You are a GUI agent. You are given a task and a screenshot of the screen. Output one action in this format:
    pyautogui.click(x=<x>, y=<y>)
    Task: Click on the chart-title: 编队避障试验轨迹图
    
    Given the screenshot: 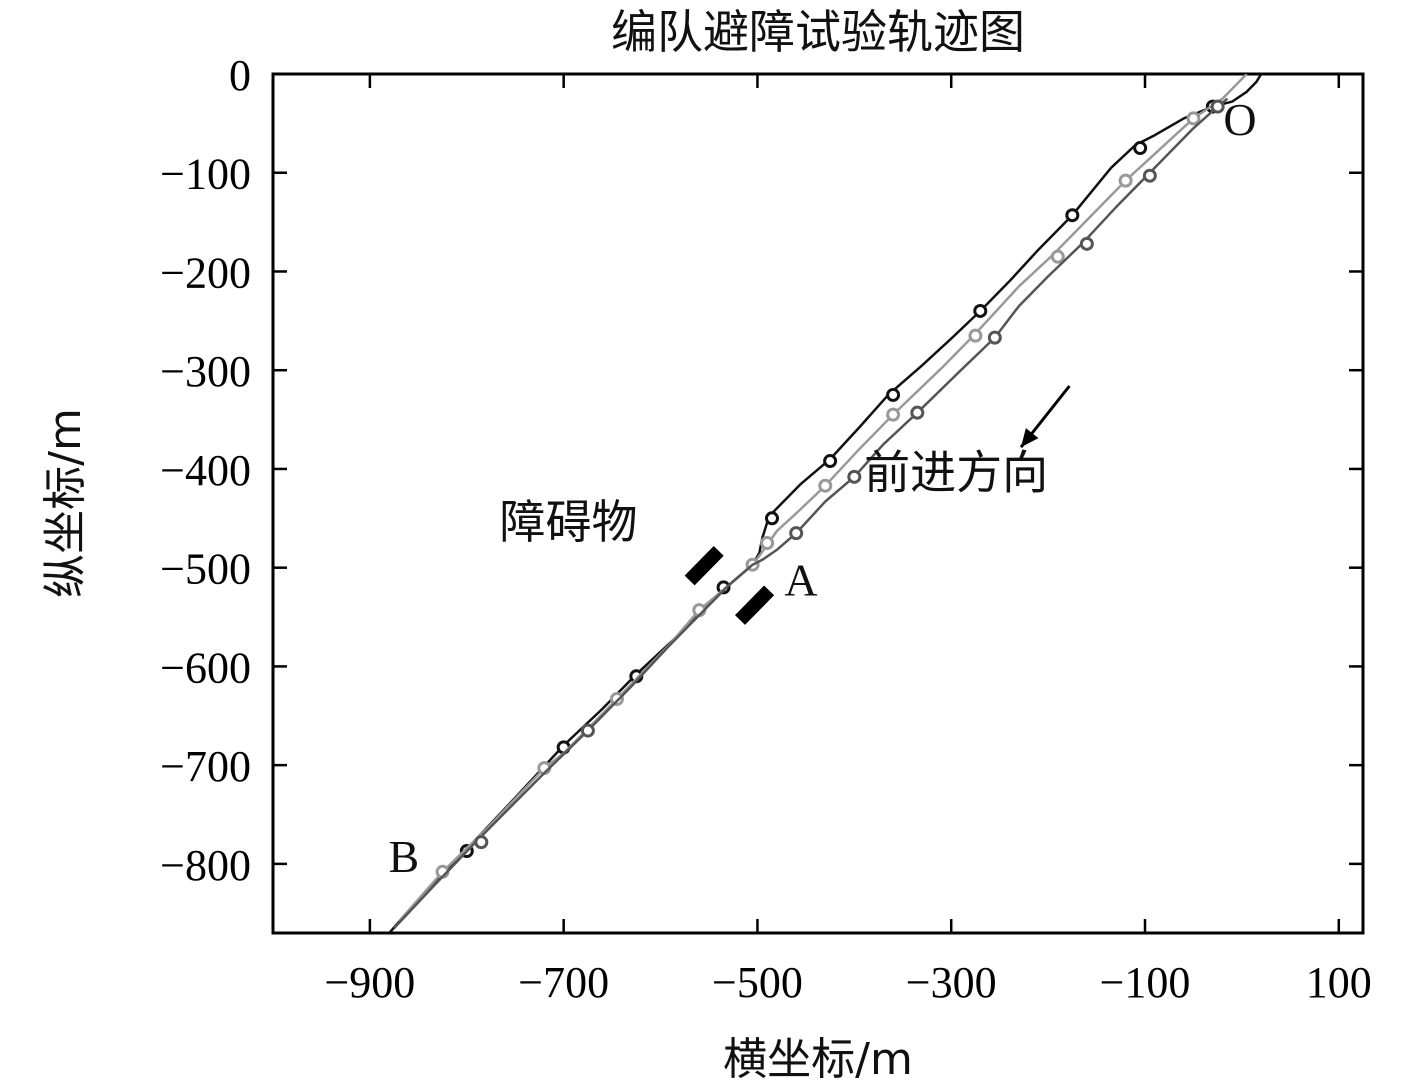 What is the action you would take?
    pyautogui.click(x=818, y=32)
    